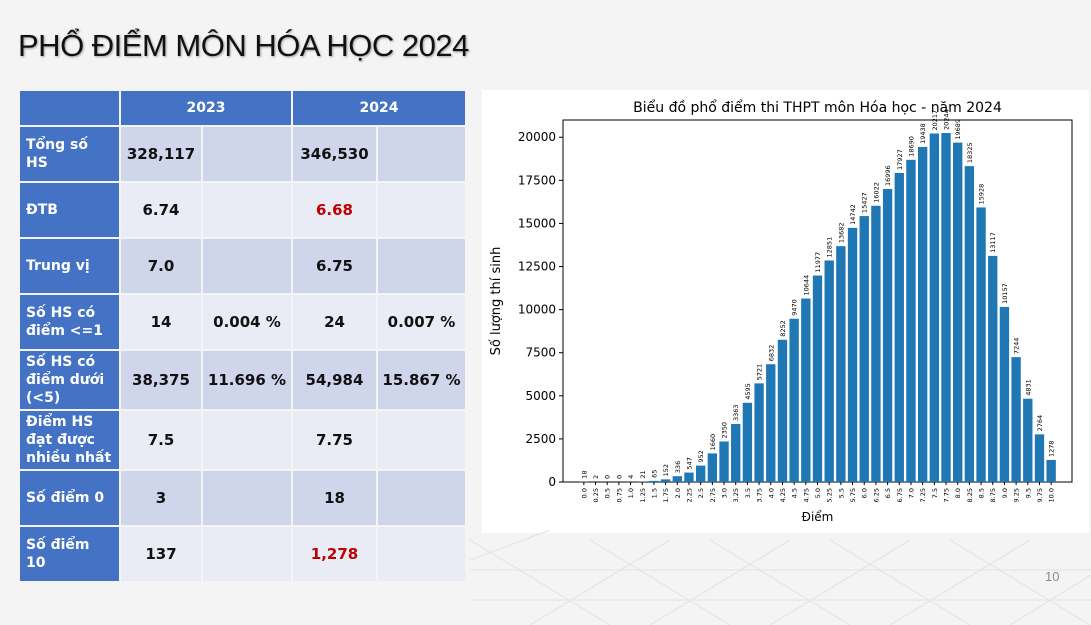 This screenshot has height=625, width=1091. I want to click on x-tick-label: 8.5, so click(982, 493).